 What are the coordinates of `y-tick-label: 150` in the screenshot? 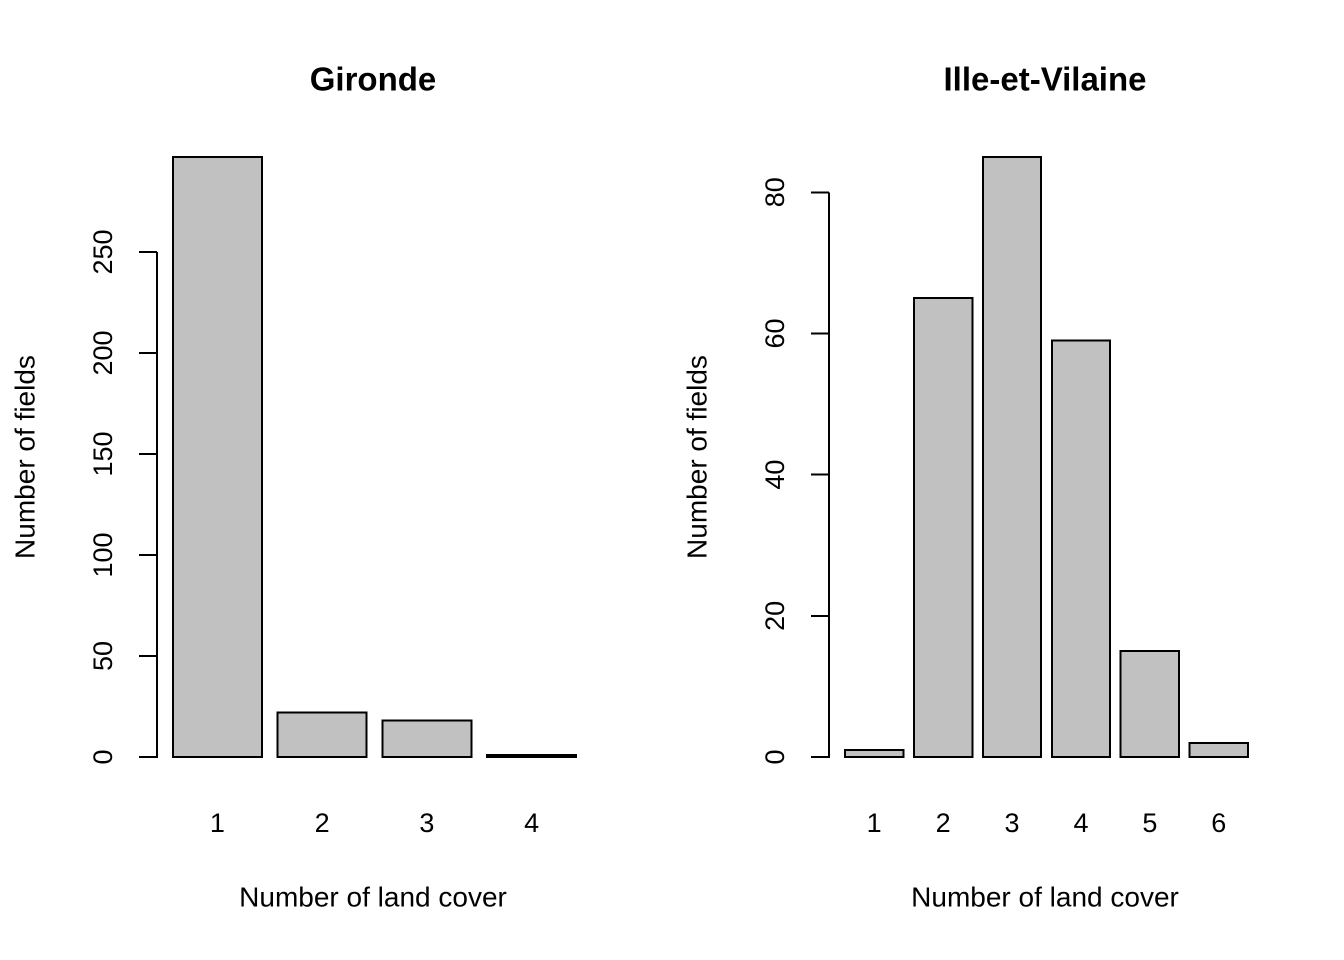 It's located at (103, 453).